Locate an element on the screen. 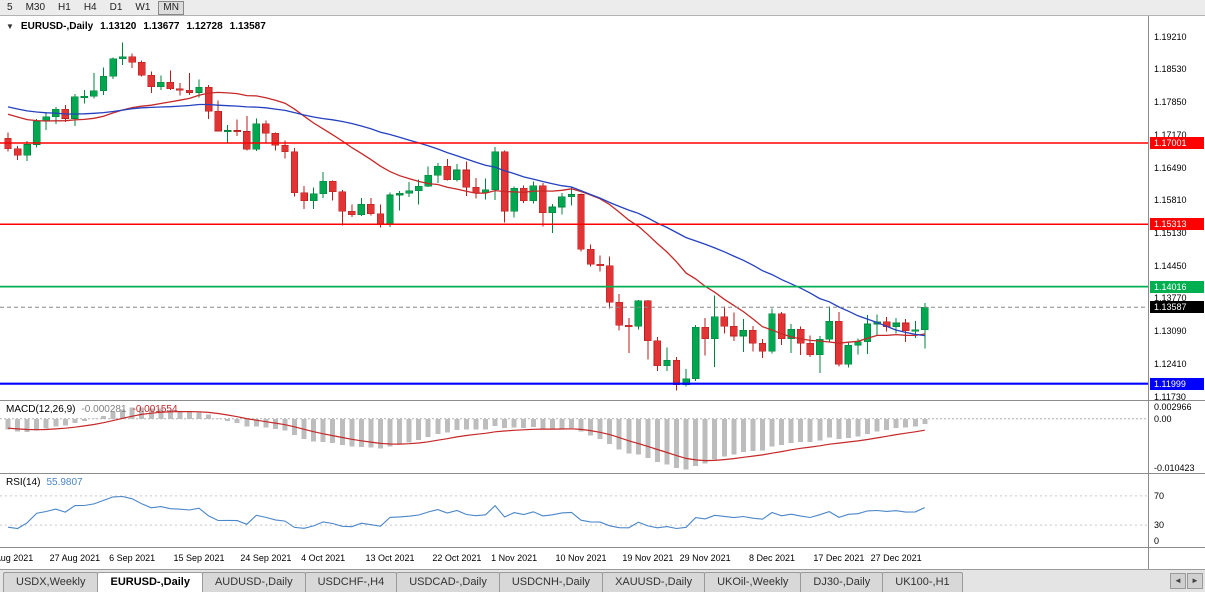  timeframe-toolbar: 5 M30 H1 H4 D1 W1 MN is located at coordinates (602, 8).